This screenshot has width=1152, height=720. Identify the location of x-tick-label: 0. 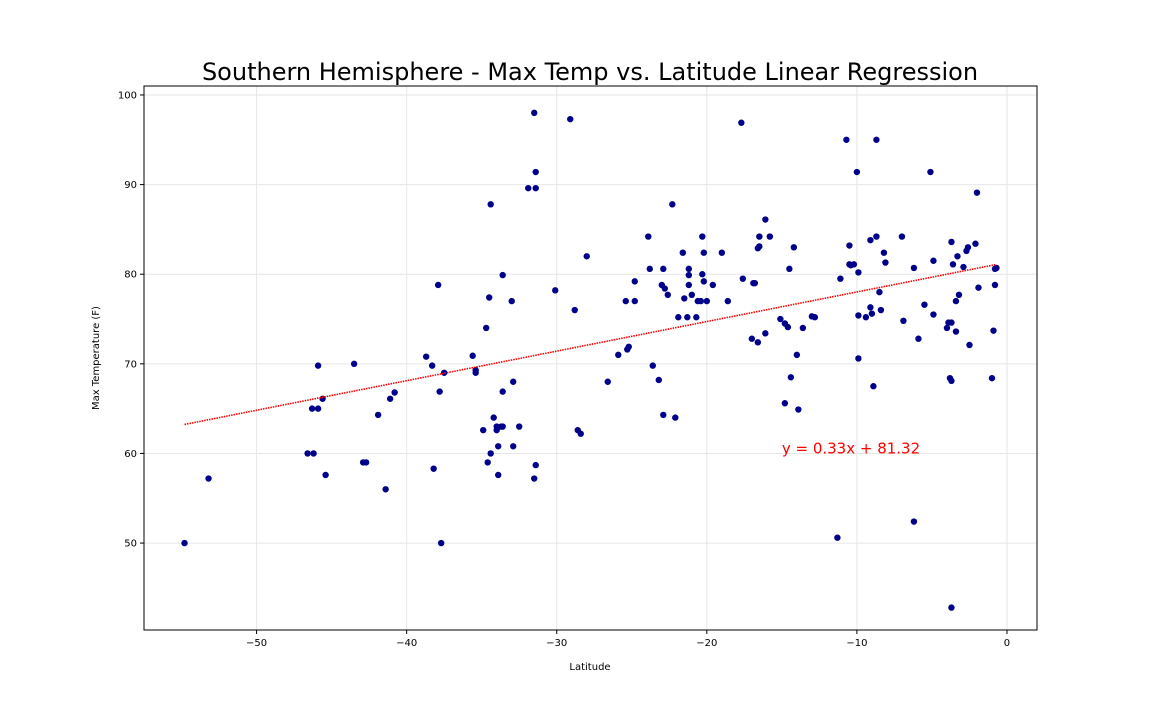
(1007, 643).